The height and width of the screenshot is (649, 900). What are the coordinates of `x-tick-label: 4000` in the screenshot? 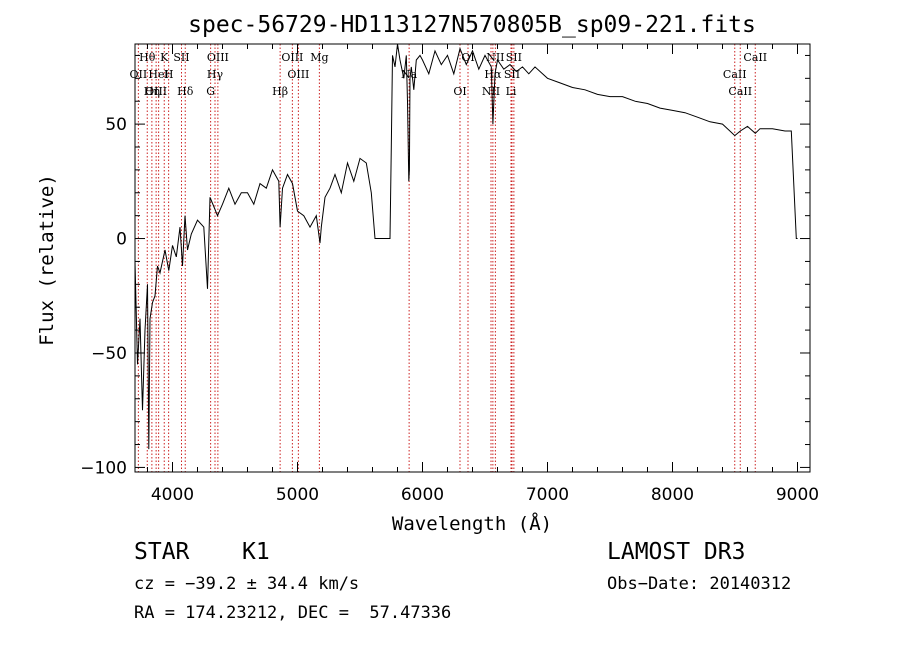 It's located at (172, 495).